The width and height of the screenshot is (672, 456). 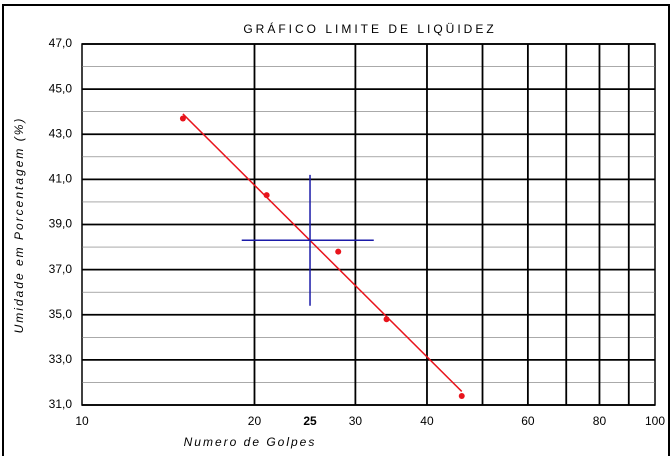 What do you see at coordinates (655, 421) in the screenshot?
I see `x-tick-label: 100` at bounding box center [655, 421].